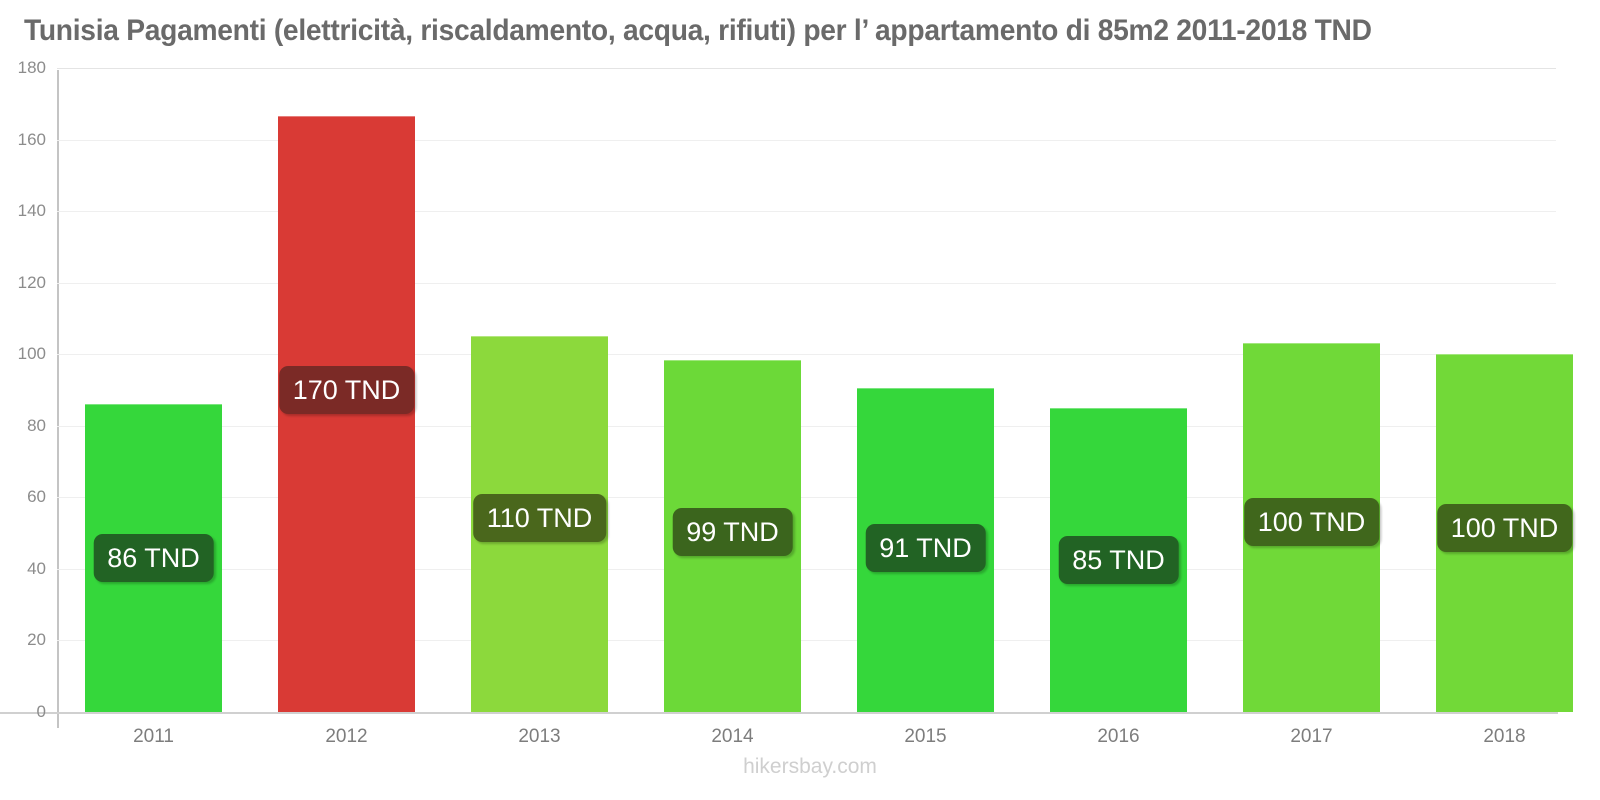 This screenshot has width=1600, height=800. I want to click on y-tick-label-20: 20, so click(36, 640).